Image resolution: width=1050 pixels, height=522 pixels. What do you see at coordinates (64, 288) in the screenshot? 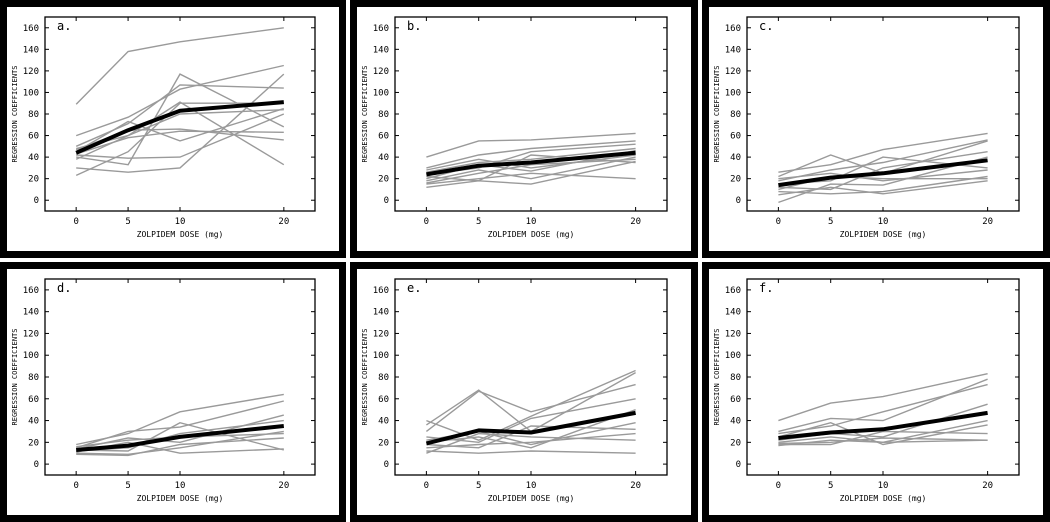
I see `panel-label: d.` at bounding box center [64, 288].